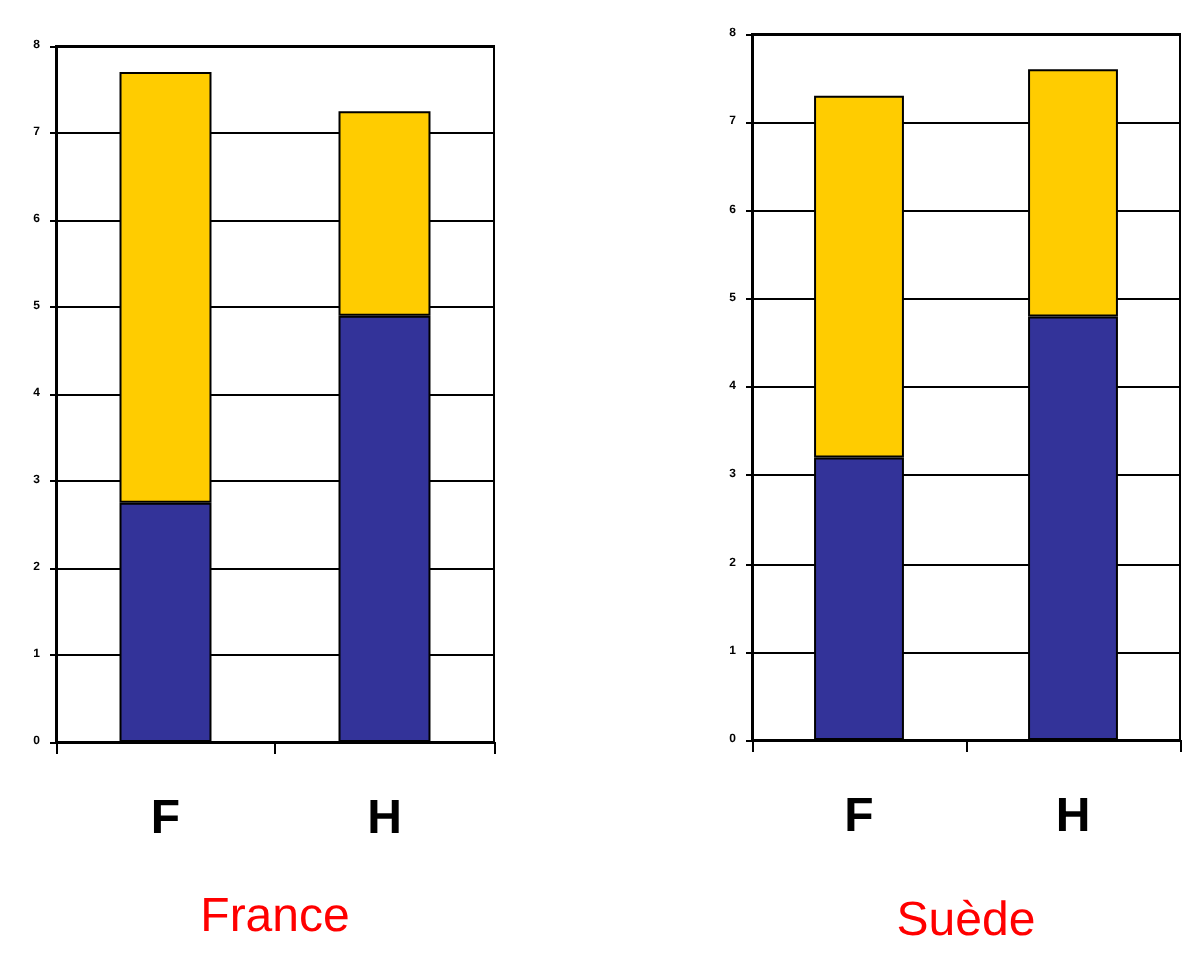  What do you see at coordinates (966, 920) in the screenshot?
I see `x-axis-title: Suède` at bounding box center [966, 920].